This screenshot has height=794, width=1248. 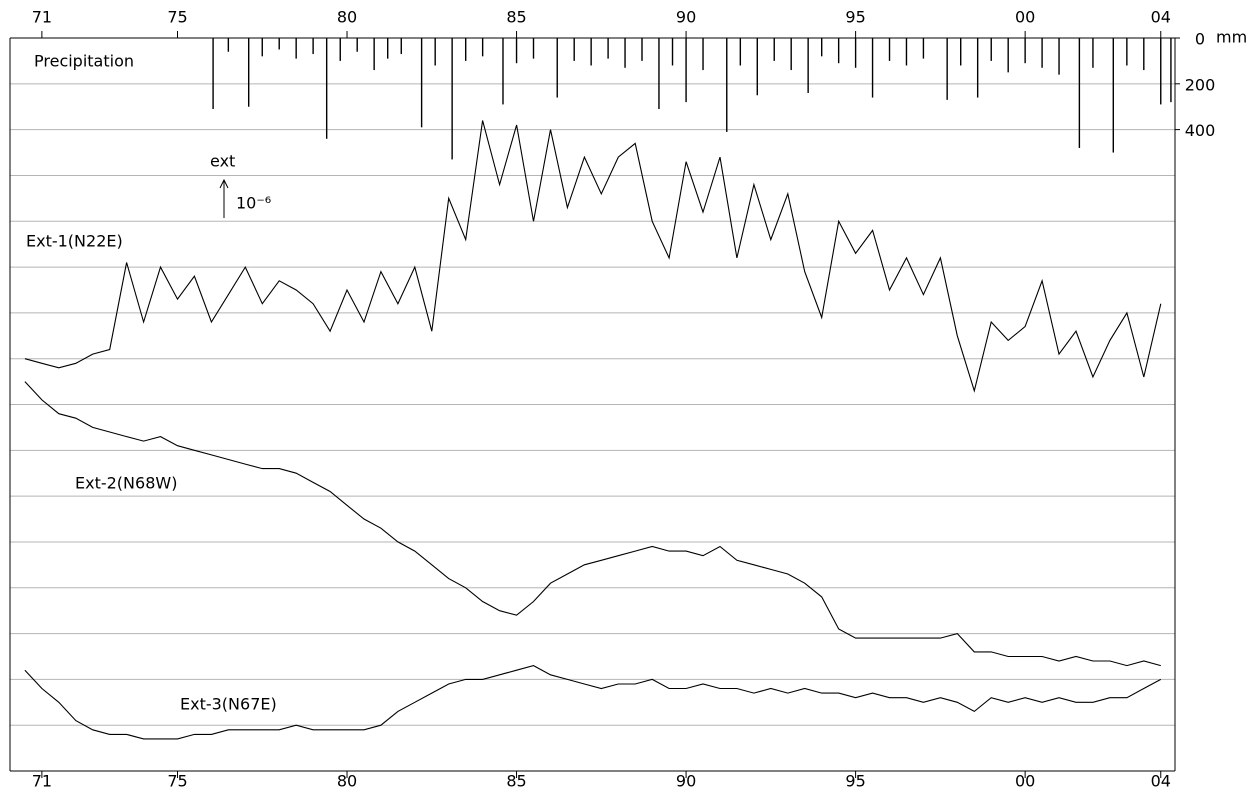 What do you see at coordinates (1025, 17) in the screenshot?
I see `x-tick-label-top: 00` at bounding box center [1025, 17].